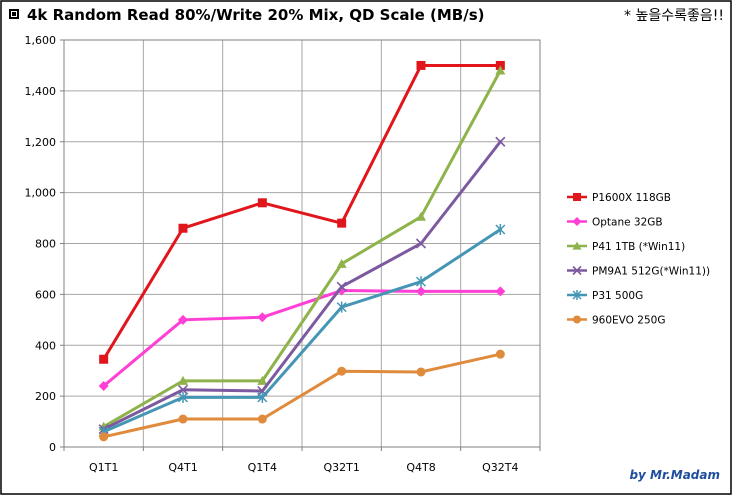 This screenshot has width=733, height=496. What do you see at coordinates (45, 294) in the screenshot?
I see `y-tick-label: 600` at bounding box center [45, 294].